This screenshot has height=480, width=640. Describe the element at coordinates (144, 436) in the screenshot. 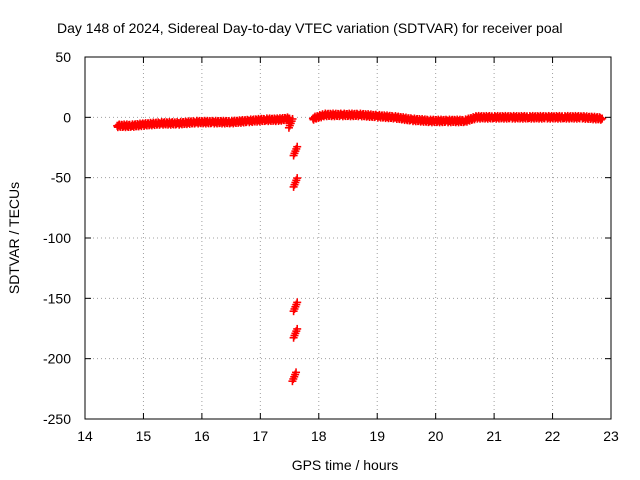

I see `x-tick-label: 15` at that location.